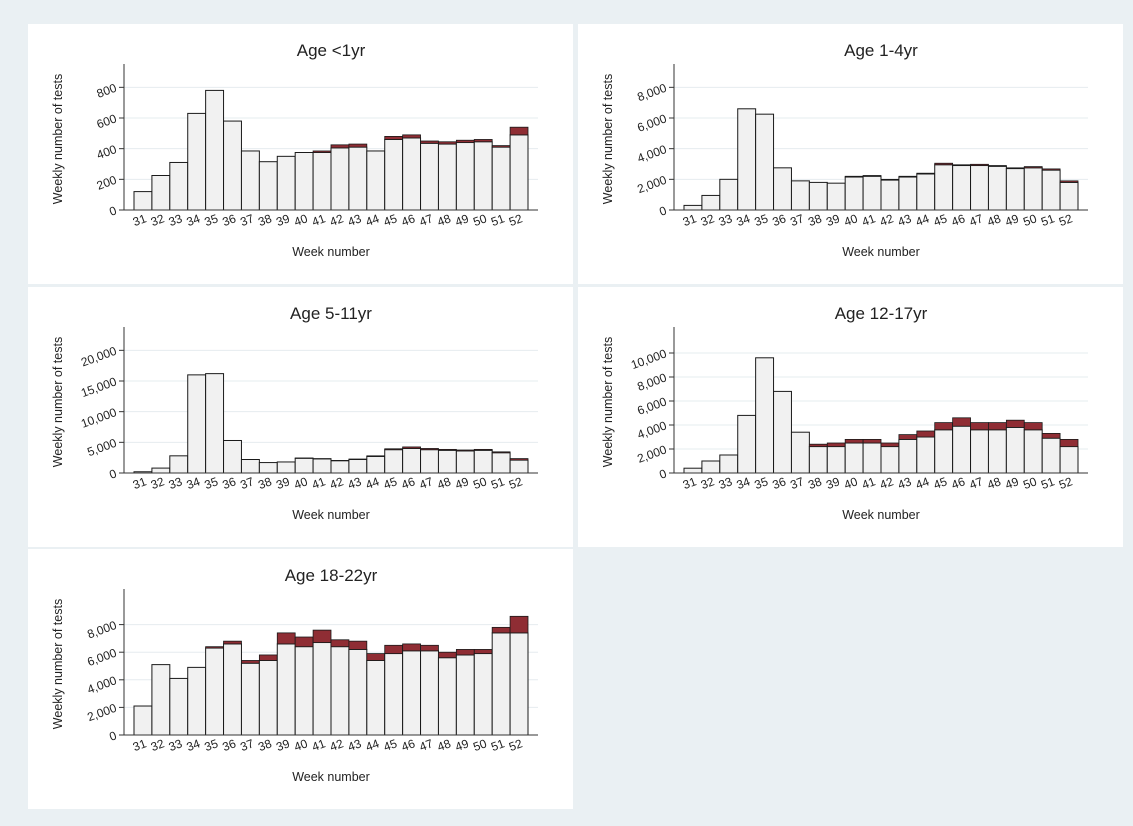 This screenshot has width=1133, height=826. Describe the element at coordinates (101, 630) in the screenshot. I see `y-tick-label: 8,000` at that location.